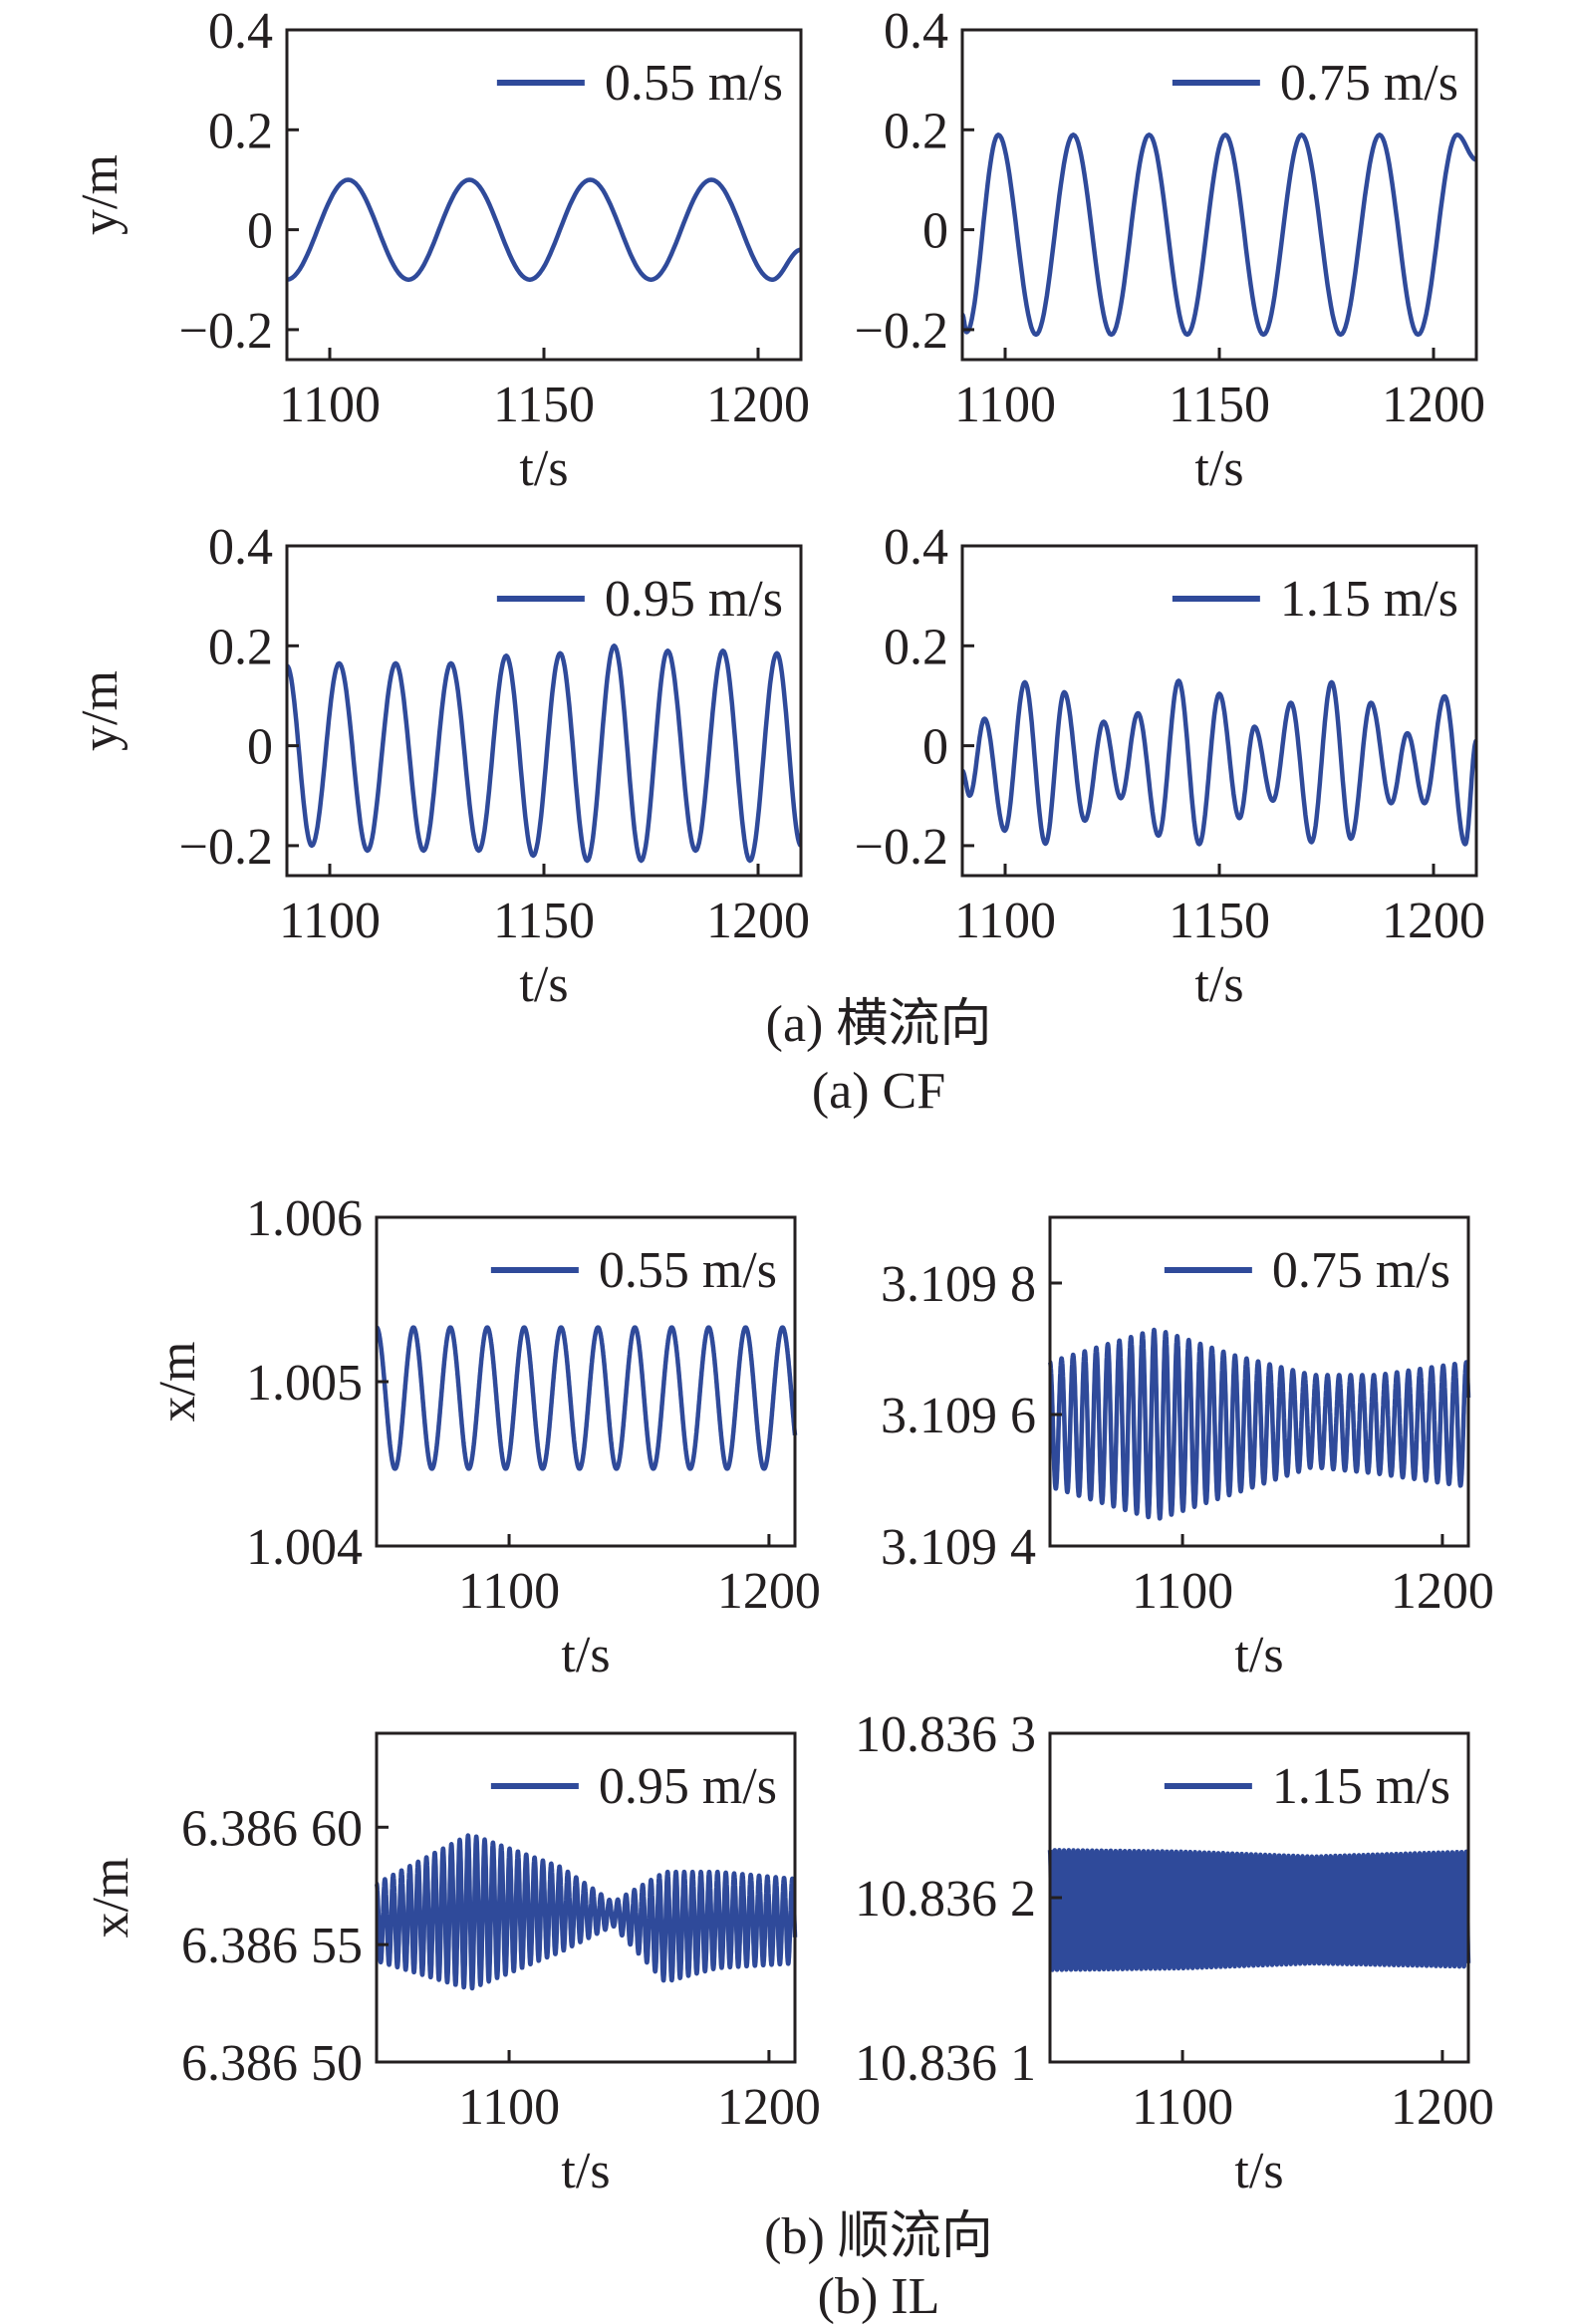 The width and height of the screenshot is (1569, 2324). Describe the element at coordinates (958, 1547) in the screenshot. I see `y-tick-label: 3.109 4` at that location.